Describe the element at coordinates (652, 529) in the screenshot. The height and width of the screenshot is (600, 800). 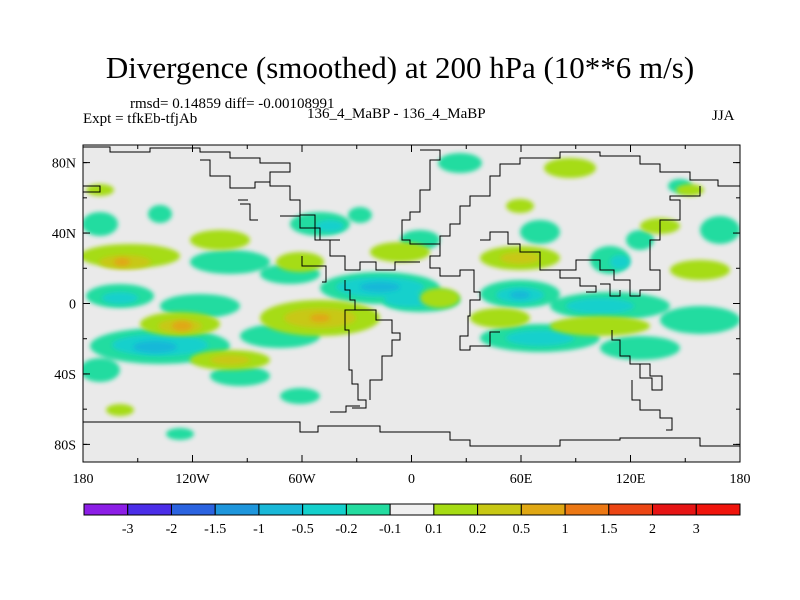
I see `colorbar-label: 2` at that location.